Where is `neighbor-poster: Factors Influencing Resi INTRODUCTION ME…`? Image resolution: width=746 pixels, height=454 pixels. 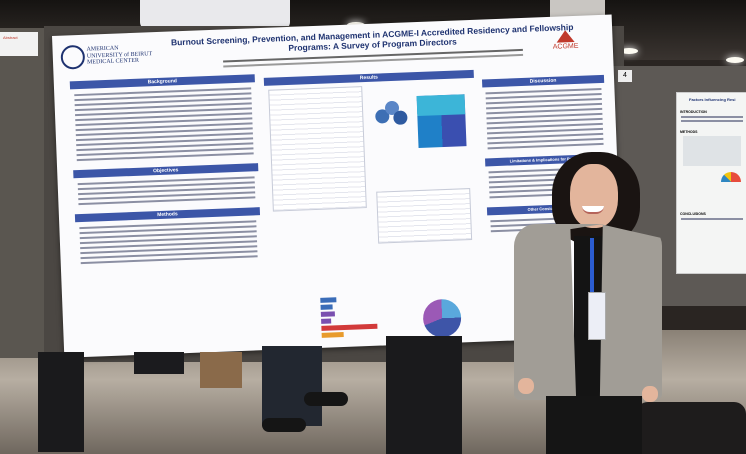
neighbor-poster: Factors Influencing Resi INTRODUCTION ME… is located at coordinates (711, 183).